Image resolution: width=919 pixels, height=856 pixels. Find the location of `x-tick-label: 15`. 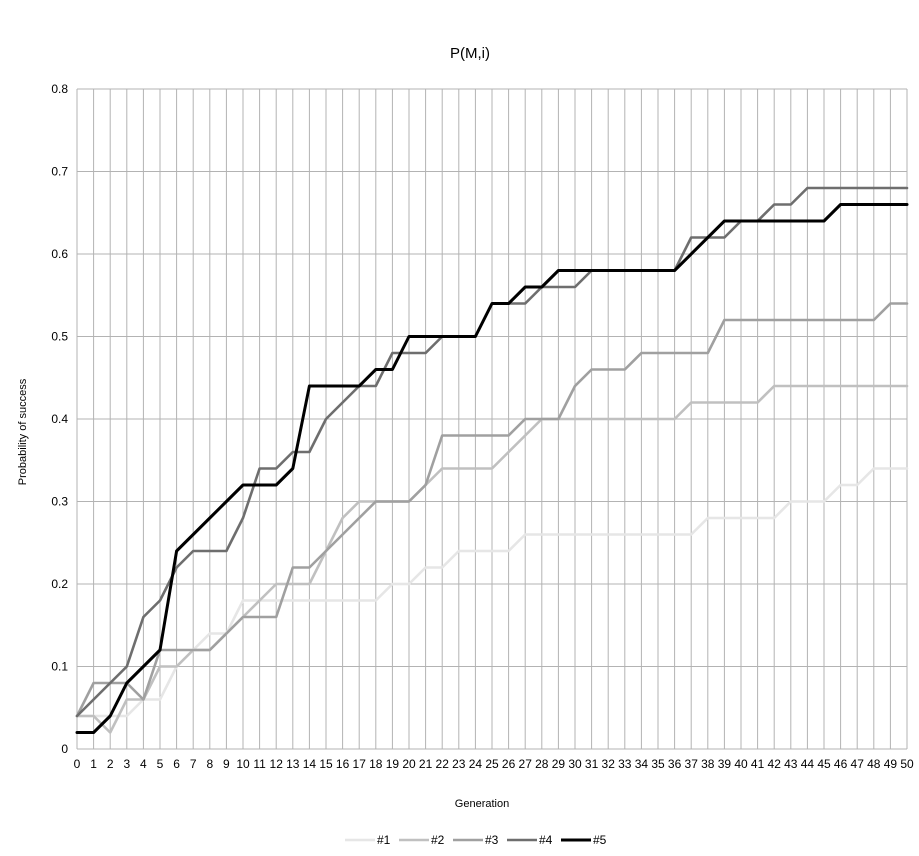

x-tick-label: 15 is located at coordinates (326, 764).